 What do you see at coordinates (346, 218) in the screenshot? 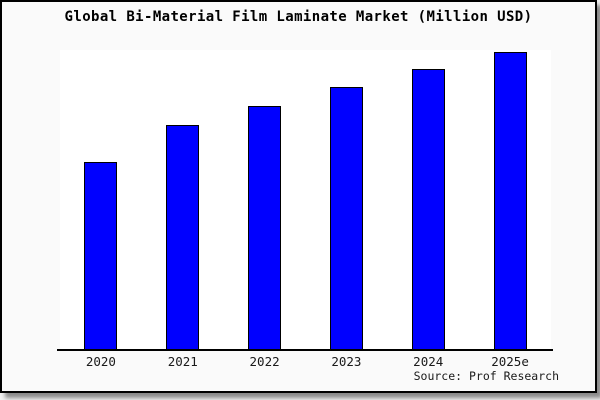
I see `bar-2023` at bounding box center [346, 218].